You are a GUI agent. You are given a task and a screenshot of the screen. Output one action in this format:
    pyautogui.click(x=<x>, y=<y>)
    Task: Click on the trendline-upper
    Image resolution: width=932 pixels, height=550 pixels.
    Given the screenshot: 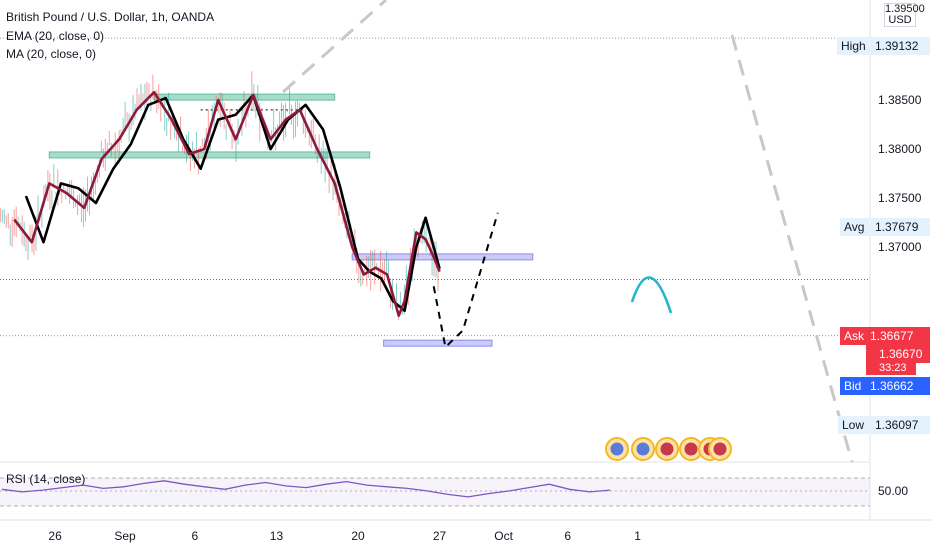 What is the action you would take?
    pyautogui.click(x=334, y=47)
    